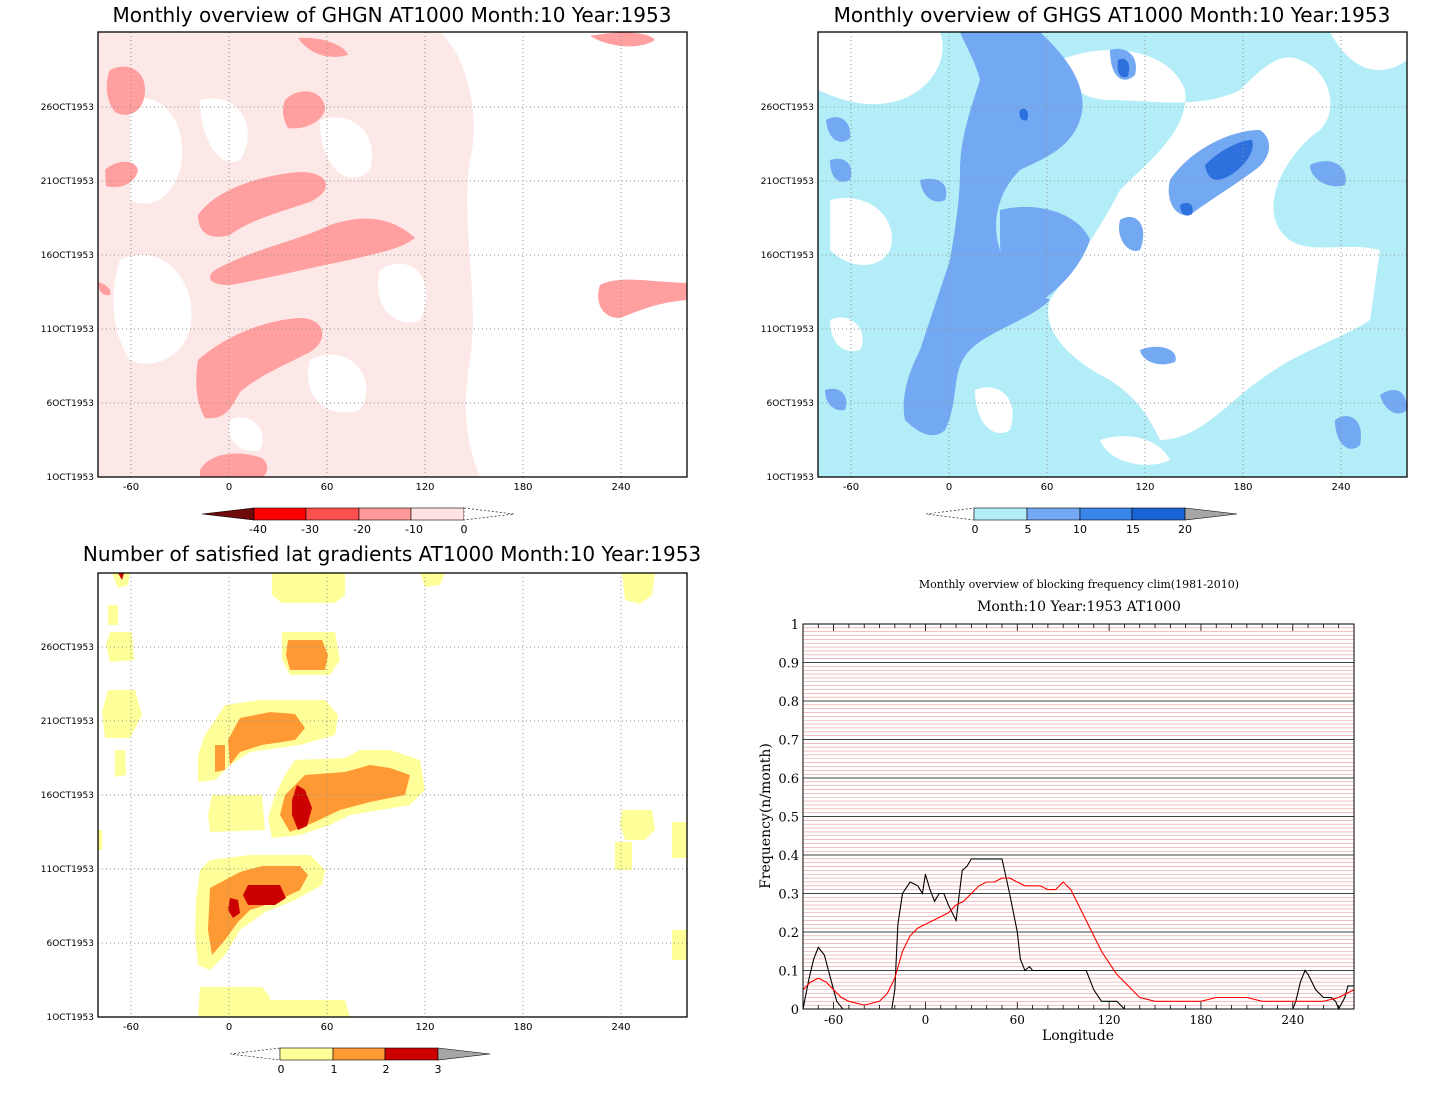 Image resolution: width=1440 pixels, height=1095 pixels. What do you see at coordinates (787, 256) in the screenshot?
I see `ghgs-y-tick: 16OCT1953` at bounding box center [787, 256].